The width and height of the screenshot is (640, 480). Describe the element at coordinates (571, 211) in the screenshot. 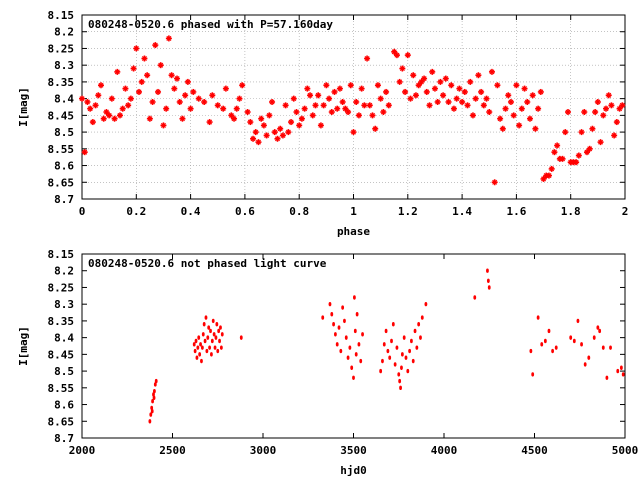

I see `x-tick-label: 1.8` at that location.